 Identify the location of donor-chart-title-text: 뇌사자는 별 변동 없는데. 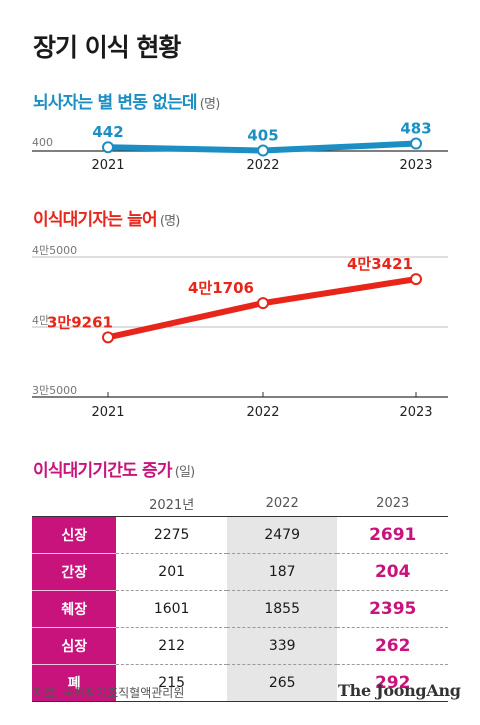
(115, 103).